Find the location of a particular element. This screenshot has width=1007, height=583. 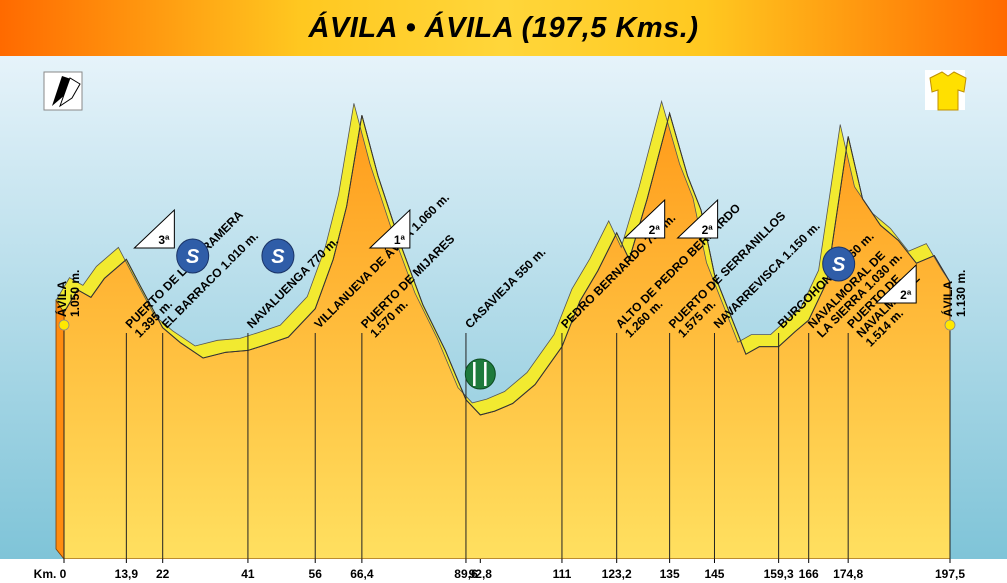

climb-category: 1ª is located at coordinates (400, 240).